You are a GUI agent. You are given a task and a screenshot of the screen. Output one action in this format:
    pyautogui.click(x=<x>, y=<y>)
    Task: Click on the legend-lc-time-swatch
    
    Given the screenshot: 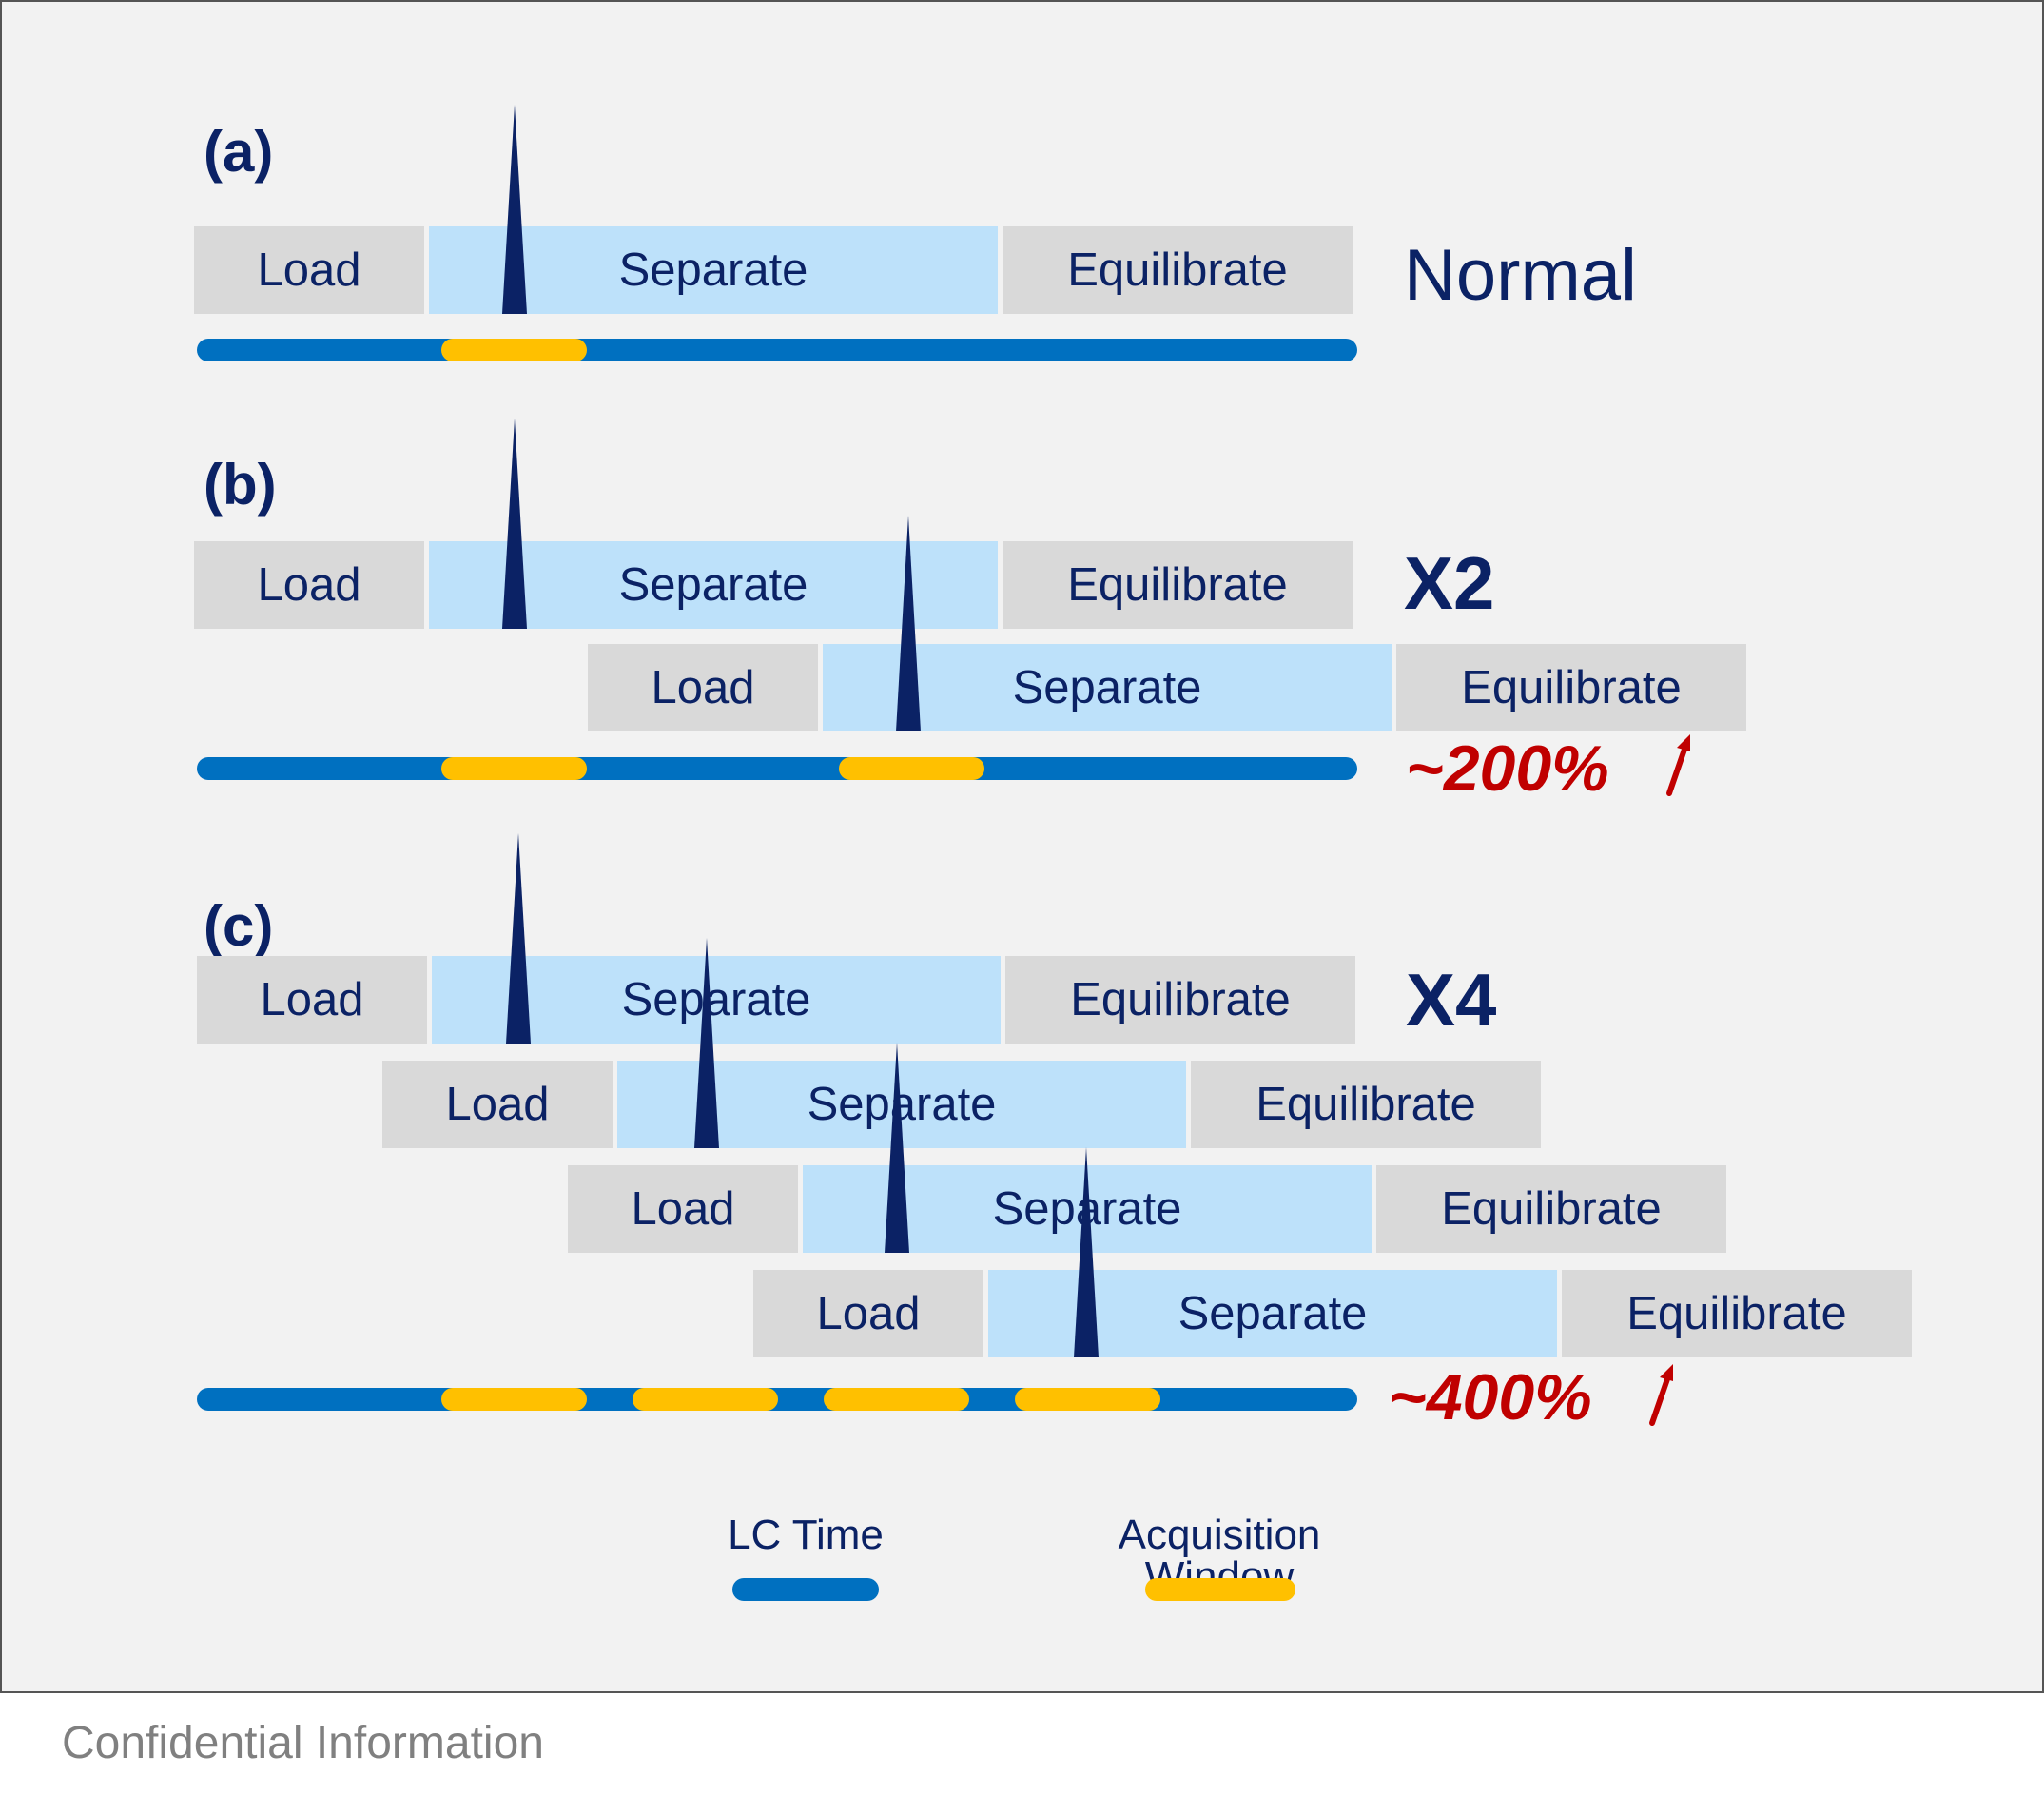 What is the action you would take?
    pyautogui.click(x=805, y=1589)
    